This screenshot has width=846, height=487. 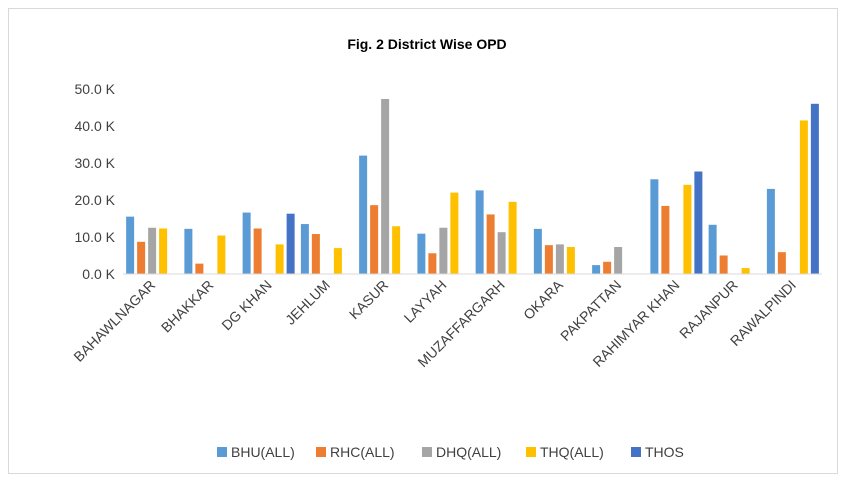 What do you see at coordinates (362, 452) in the screenshot?
I see `legend-label: RHC(ALL)` at bounding box center [362, 452].